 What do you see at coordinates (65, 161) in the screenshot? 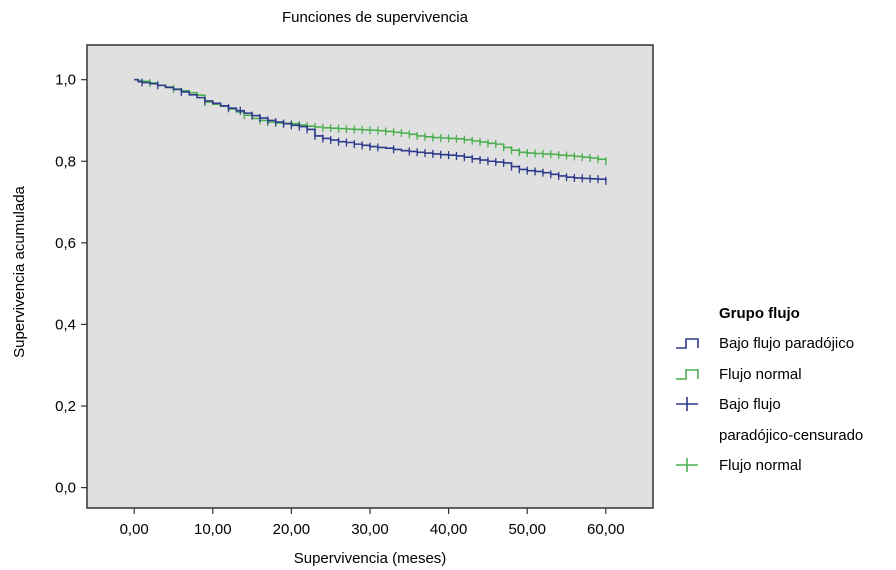
I see `y-tick-label: 0,8` at bounding box center [65, 161].